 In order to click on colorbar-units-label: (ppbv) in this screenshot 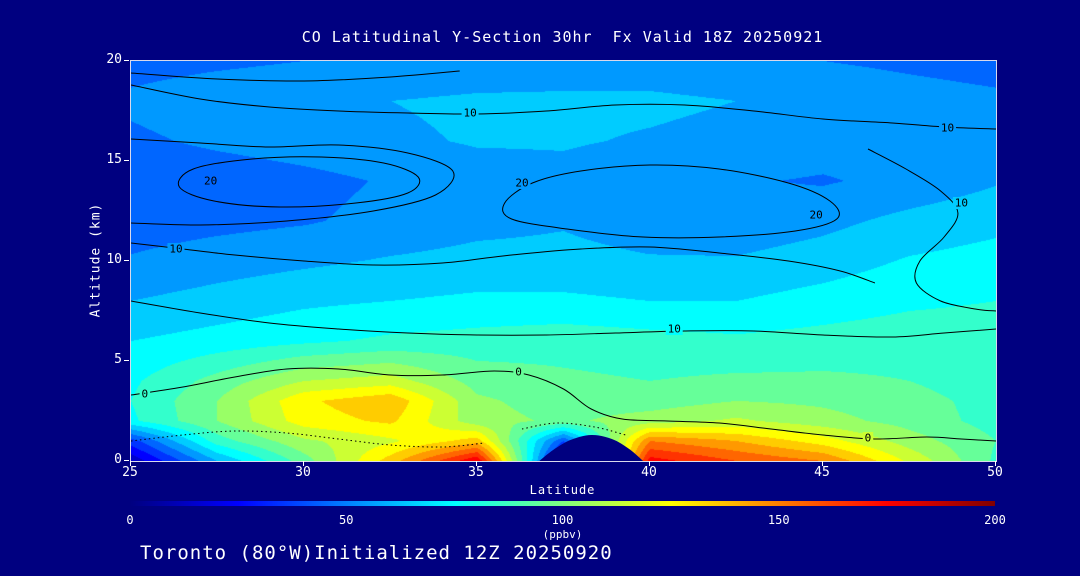, I will do `click(562, 534)`.